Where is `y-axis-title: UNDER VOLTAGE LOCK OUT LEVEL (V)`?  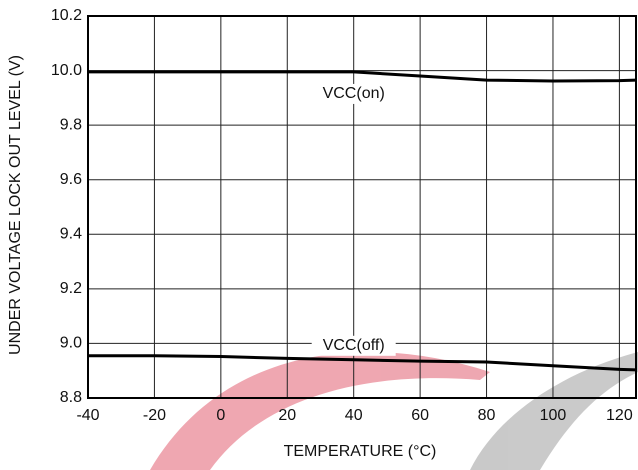 y-axis-title: UNDER VOLTAGE LOCK OUT LEVEL (V) is located at coordinates (15, 205).